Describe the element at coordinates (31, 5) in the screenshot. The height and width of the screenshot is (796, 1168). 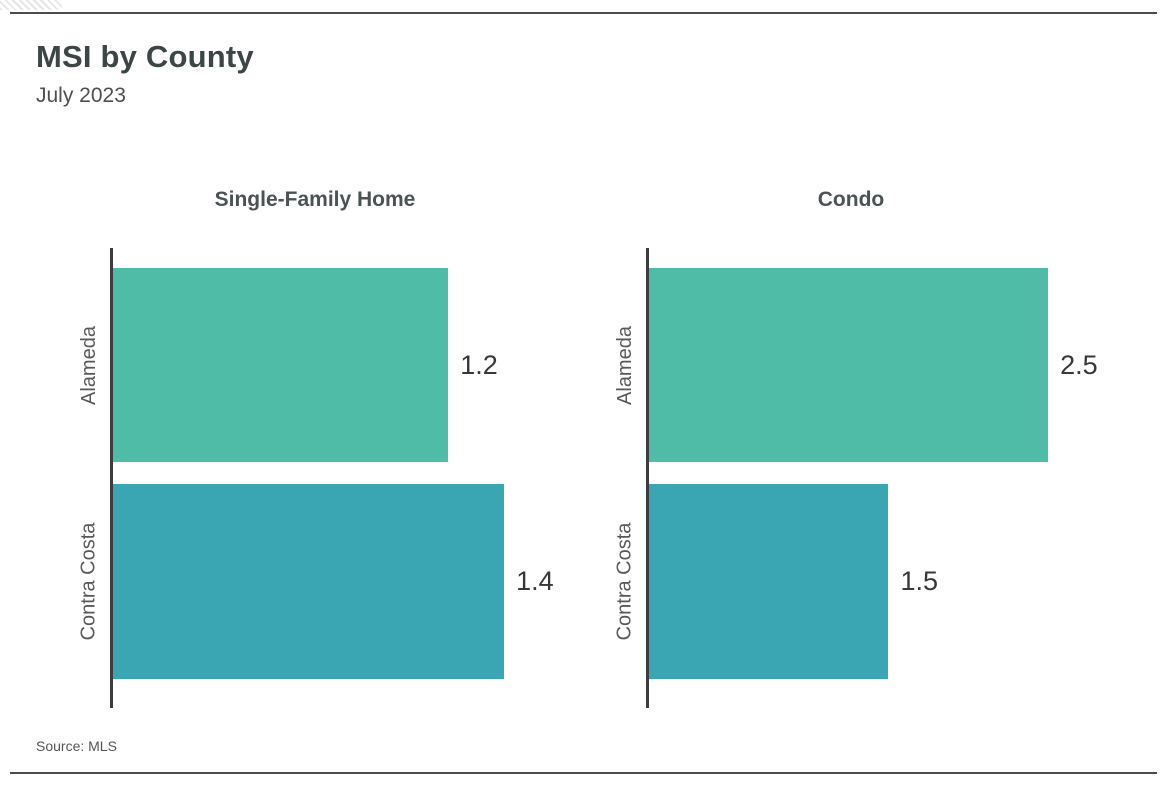
I see `corner-artifact` at that location.